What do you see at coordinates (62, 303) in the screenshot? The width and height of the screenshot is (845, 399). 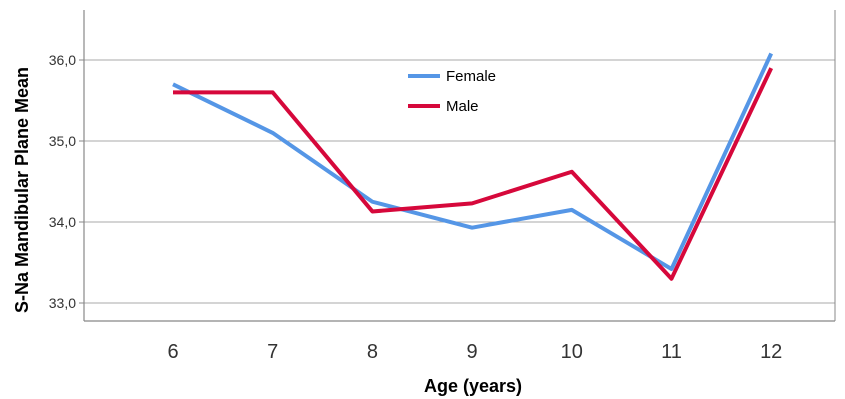 I see `y-tick-label: 33,0` at bounding box center [62, 303].